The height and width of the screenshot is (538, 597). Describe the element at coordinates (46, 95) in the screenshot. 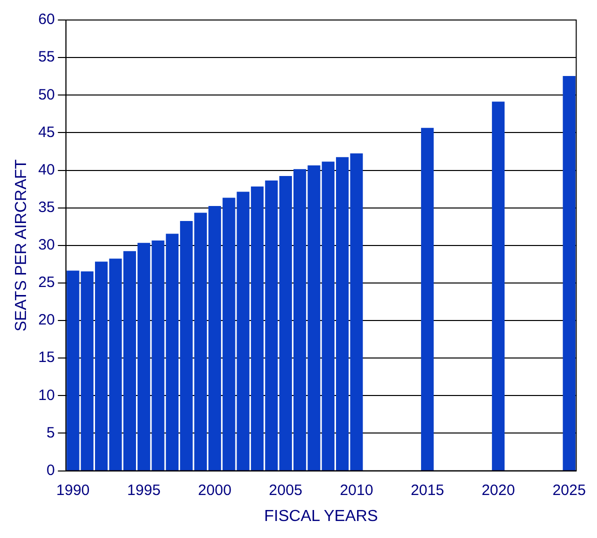

I see `y-tick-label: 50` at that location.